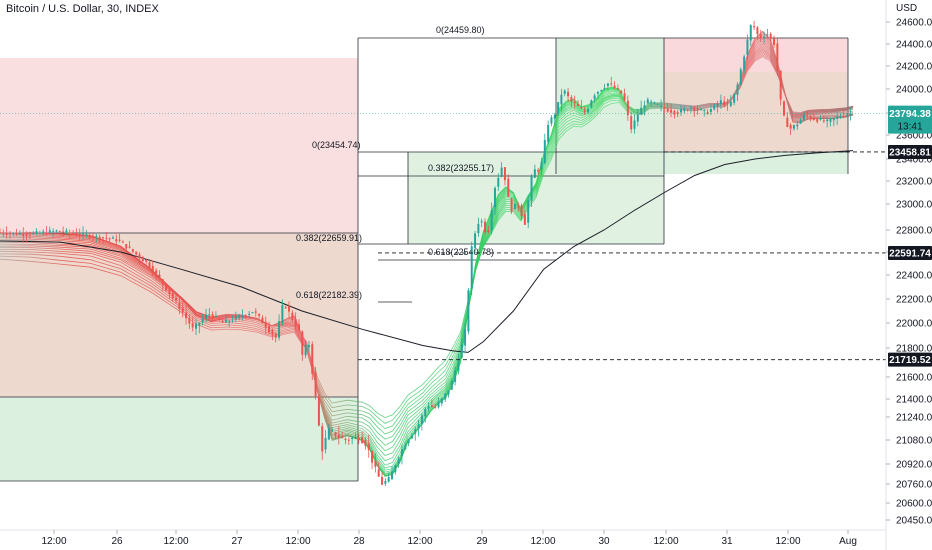 The width and height of the screenshot is (932, 550). I want to click on y-tick-label: 20760.00, so click(914, 485).